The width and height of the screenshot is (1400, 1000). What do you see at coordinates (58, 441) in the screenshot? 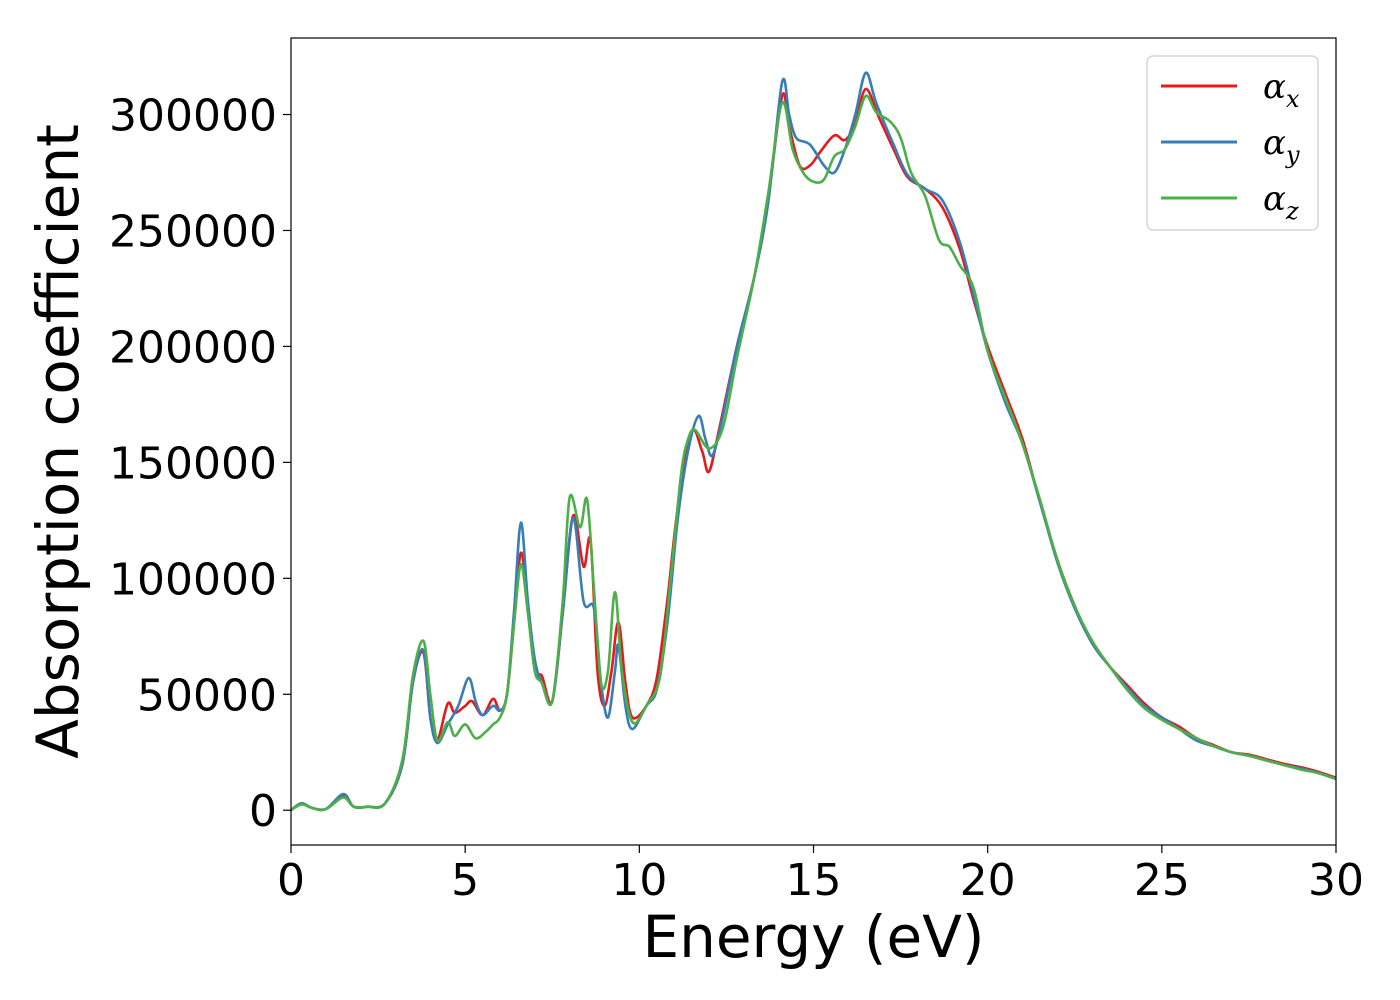
I see `y-axis-label: Absorption coefficient` at bounding box center [58, 441].